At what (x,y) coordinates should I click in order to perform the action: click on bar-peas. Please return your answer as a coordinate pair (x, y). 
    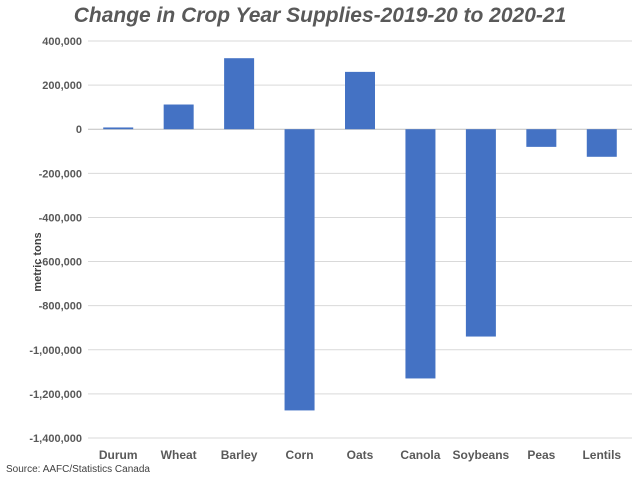
    Looking at the image, I should click on (541, 138).